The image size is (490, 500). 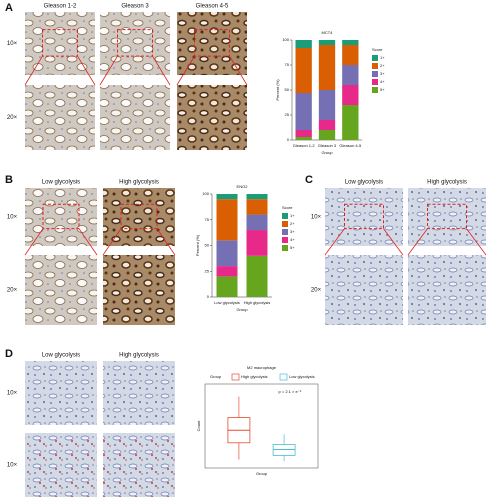 What do you see at coordinates (212, 7) in the screenshot?
I see `column-label: Gleason 4-5` at bounding box center [212, 7].